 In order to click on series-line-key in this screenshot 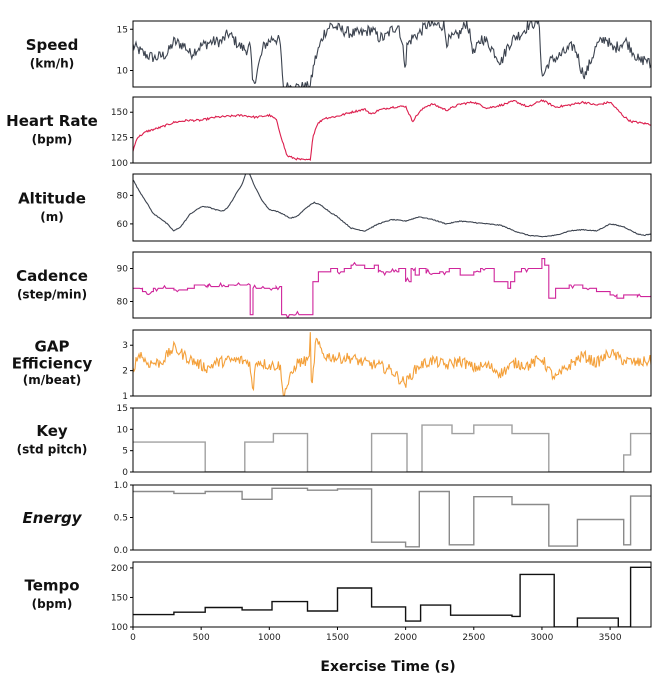, I will do `click(392, 448)`.